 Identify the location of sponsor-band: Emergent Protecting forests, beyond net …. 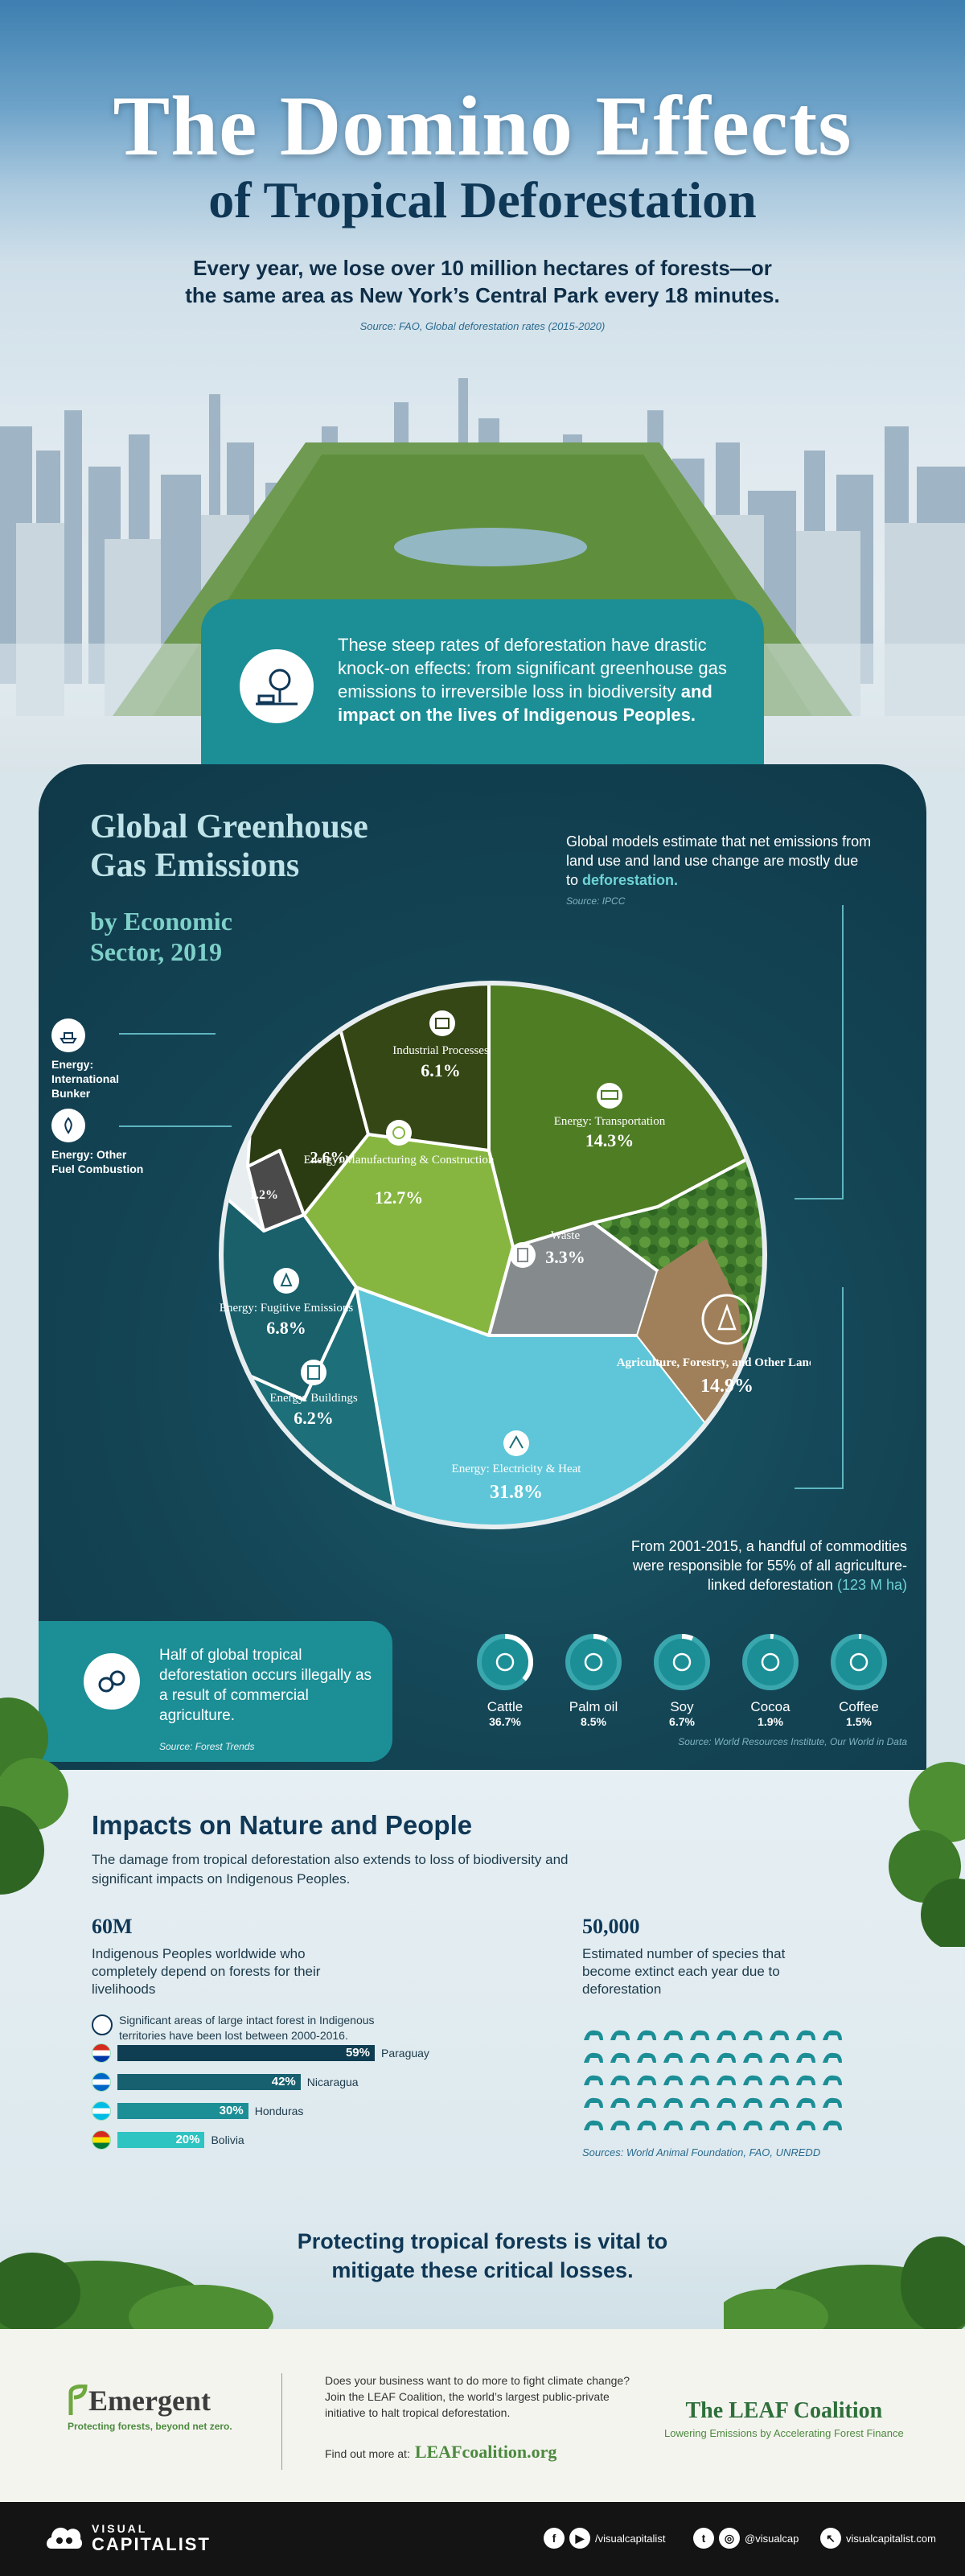
(482, 2415).